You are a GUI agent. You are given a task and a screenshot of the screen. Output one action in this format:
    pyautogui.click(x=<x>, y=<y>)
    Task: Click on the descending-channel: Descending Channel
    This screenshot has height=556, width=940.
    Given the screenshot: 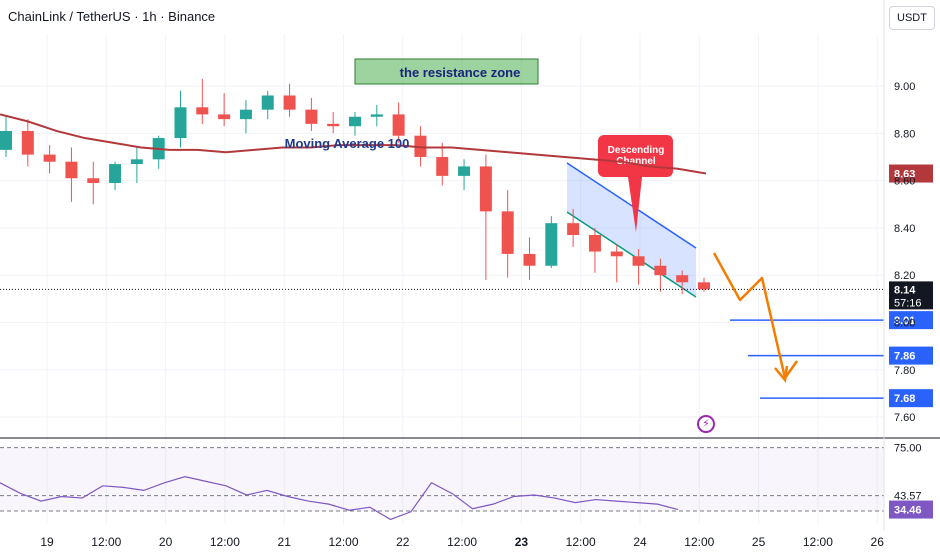 What is the action you would take?
    pyautogui.click(x=631, y=216)
    